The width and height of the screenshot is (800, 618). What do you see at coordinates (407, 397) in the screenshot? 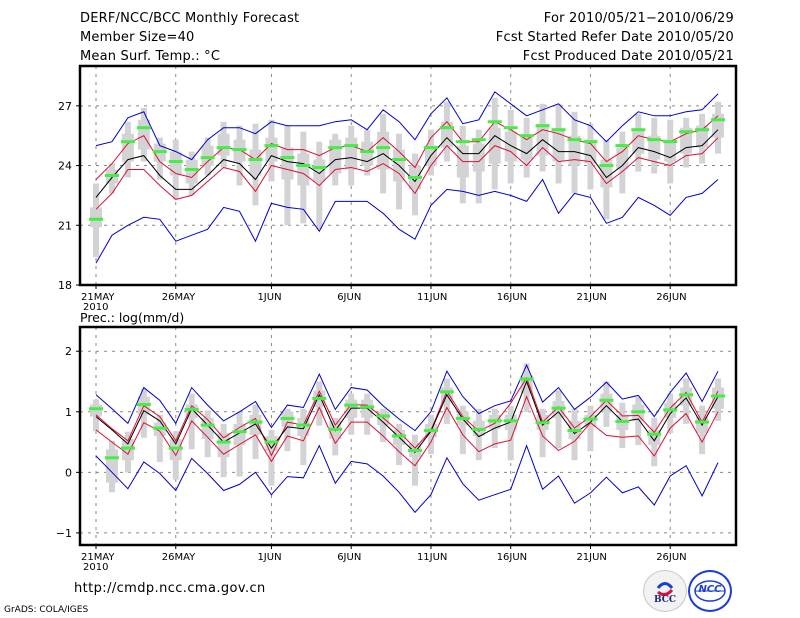
I see `series-line-ensemble-max` at bounding box center [407, 397].